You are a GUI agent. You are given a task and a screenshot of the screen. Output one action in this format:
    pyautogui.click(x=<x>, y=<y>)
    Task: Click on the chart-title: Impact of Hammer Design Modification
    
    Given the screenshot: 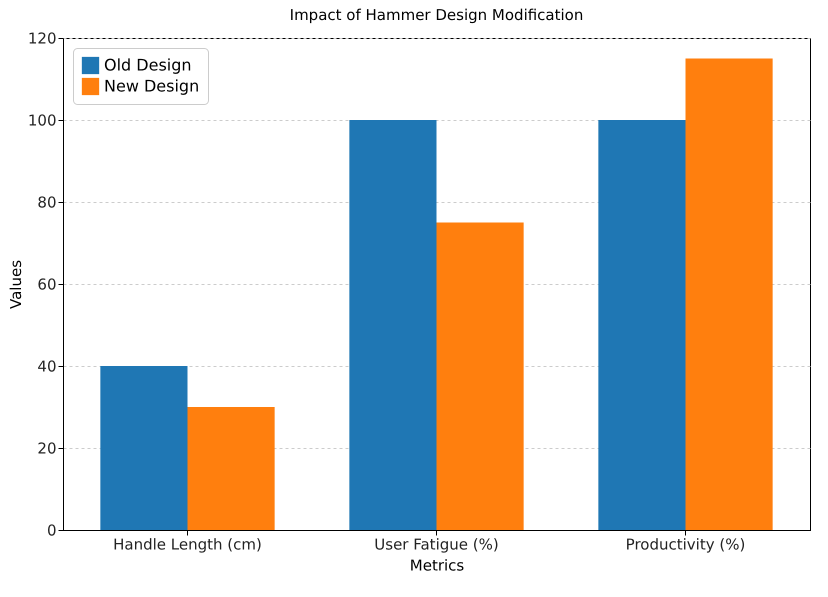 What is the action you would take?
    pyautogui.click(x=437, y=15)
    